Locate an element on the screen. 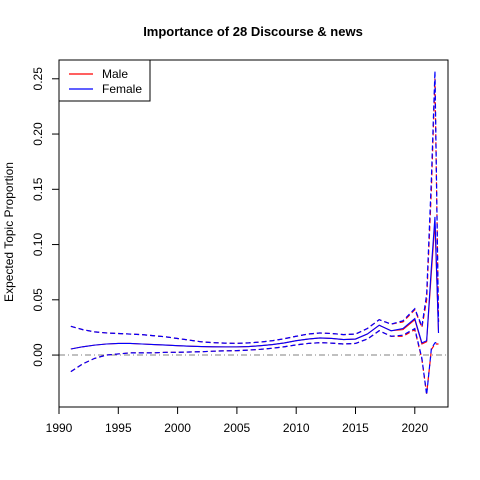  legend-label-female: Female is located at coordinates (122, 89).